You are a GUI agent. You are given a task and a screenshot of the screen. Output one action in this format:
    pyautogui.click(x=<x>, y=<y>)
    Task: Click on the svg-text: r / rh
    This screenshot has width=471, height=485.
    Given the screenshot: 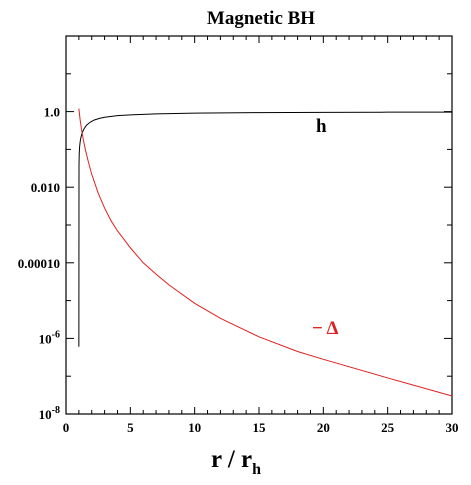 What is the action you would take?
    pyautogui.click(x=236, y=462)
    